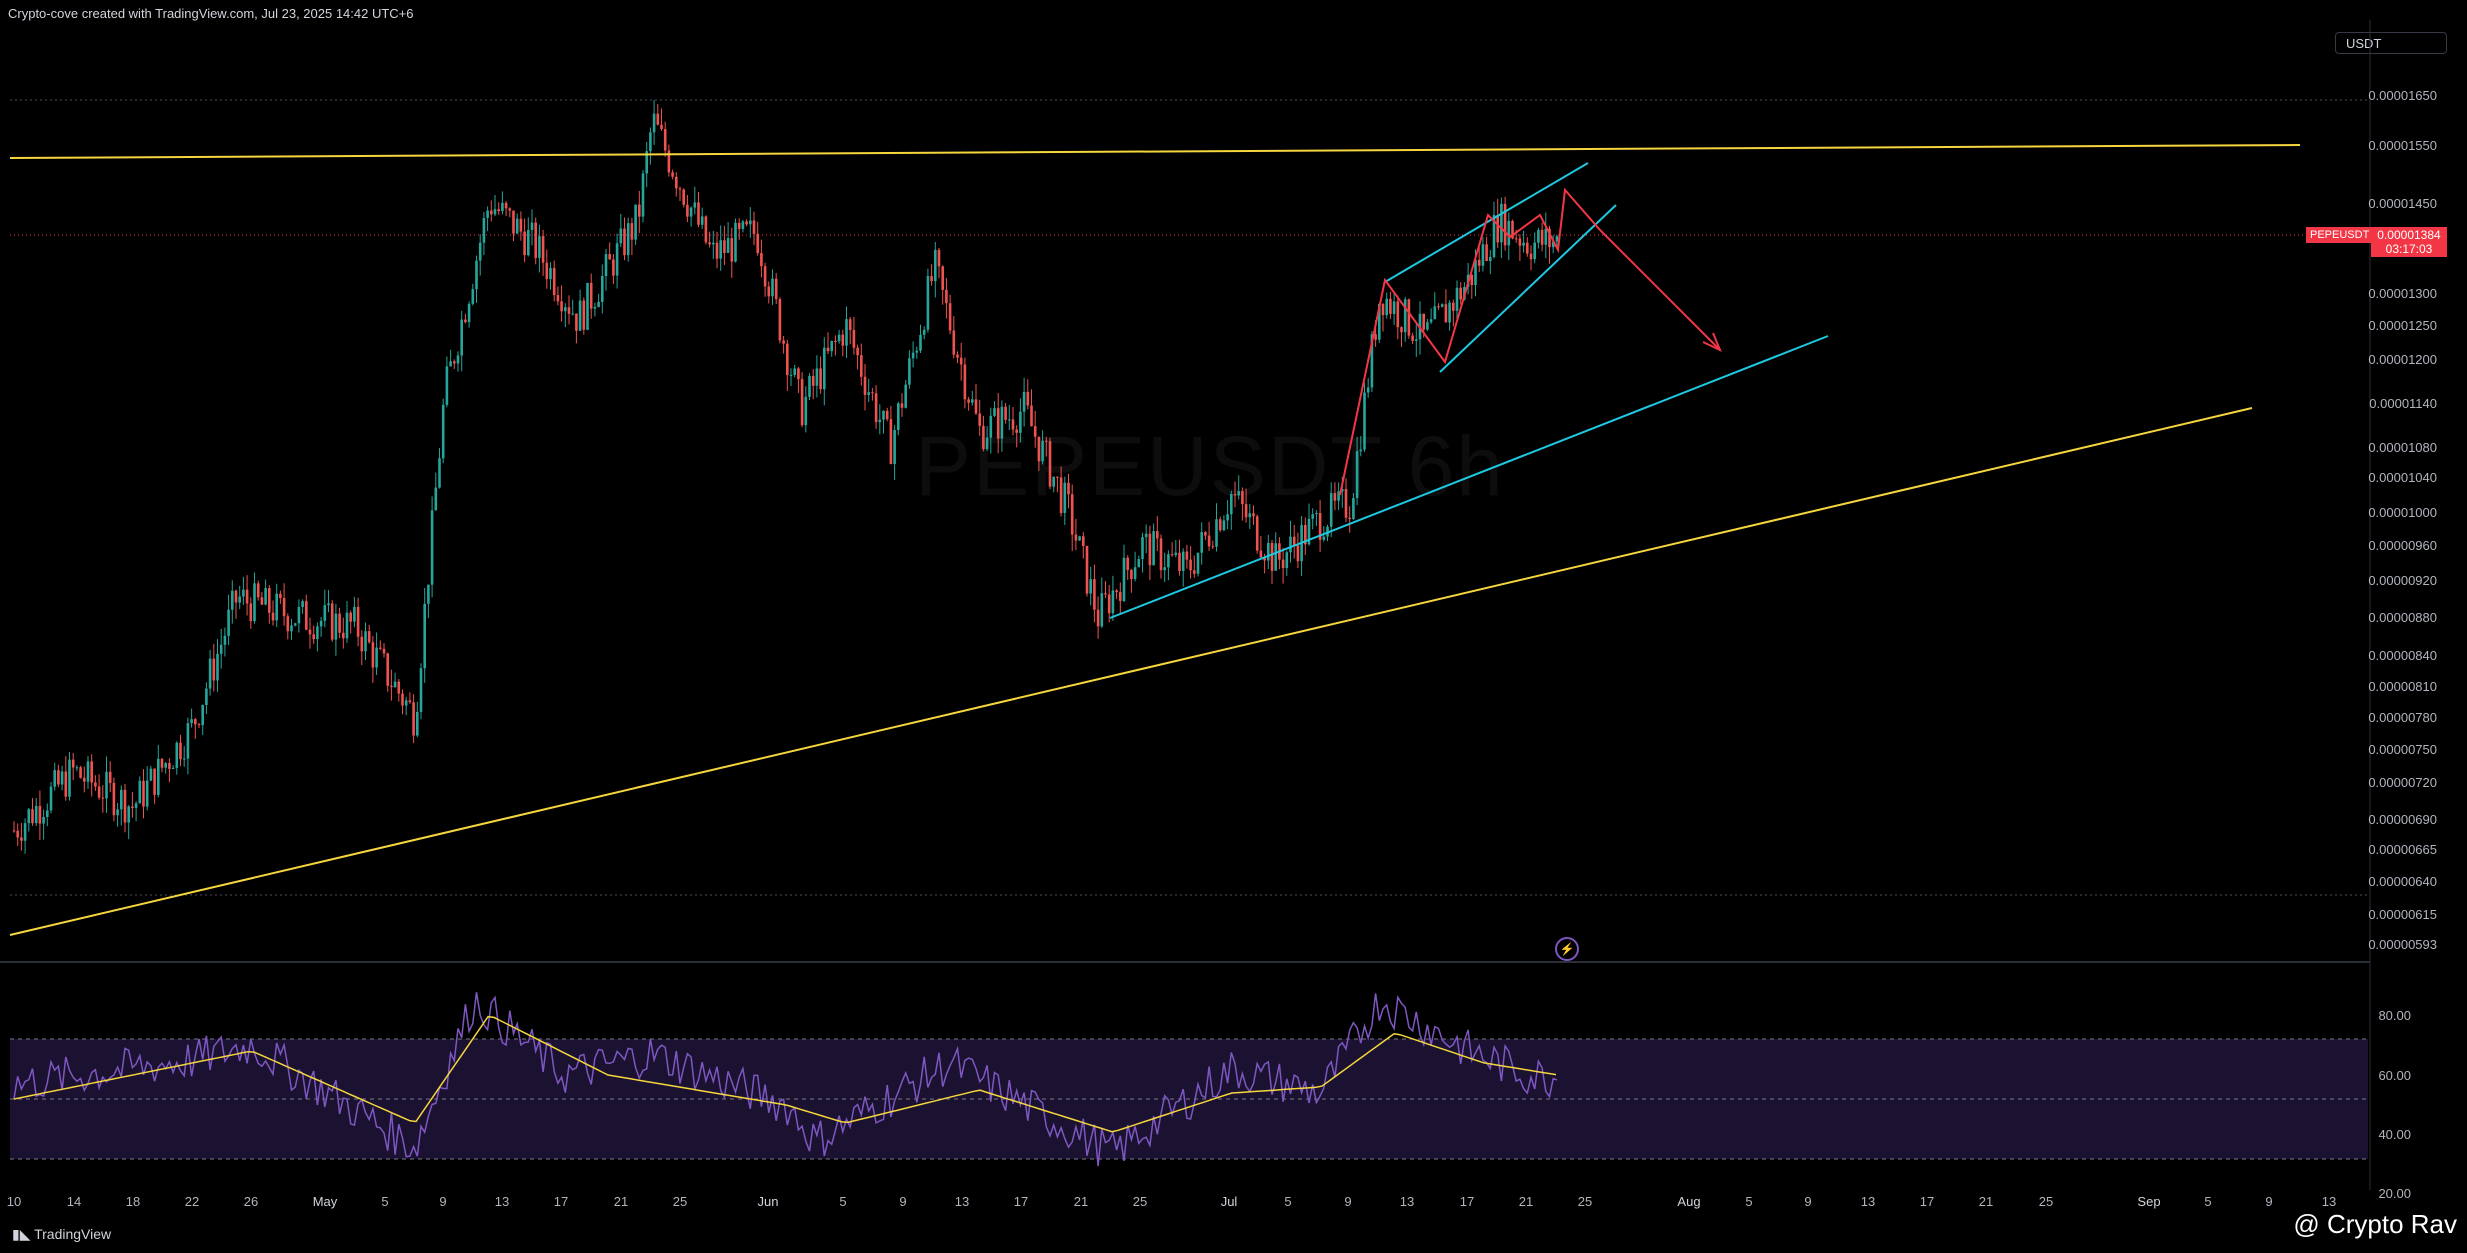  I want to click on tradingview-logo-text: TradingView, so click(73, 1234).